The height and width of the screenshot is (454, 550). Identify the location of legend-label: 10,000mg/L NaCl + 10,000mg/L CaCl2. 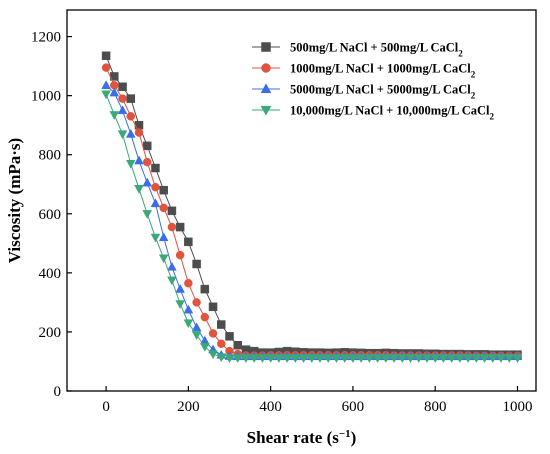
(392, 113).